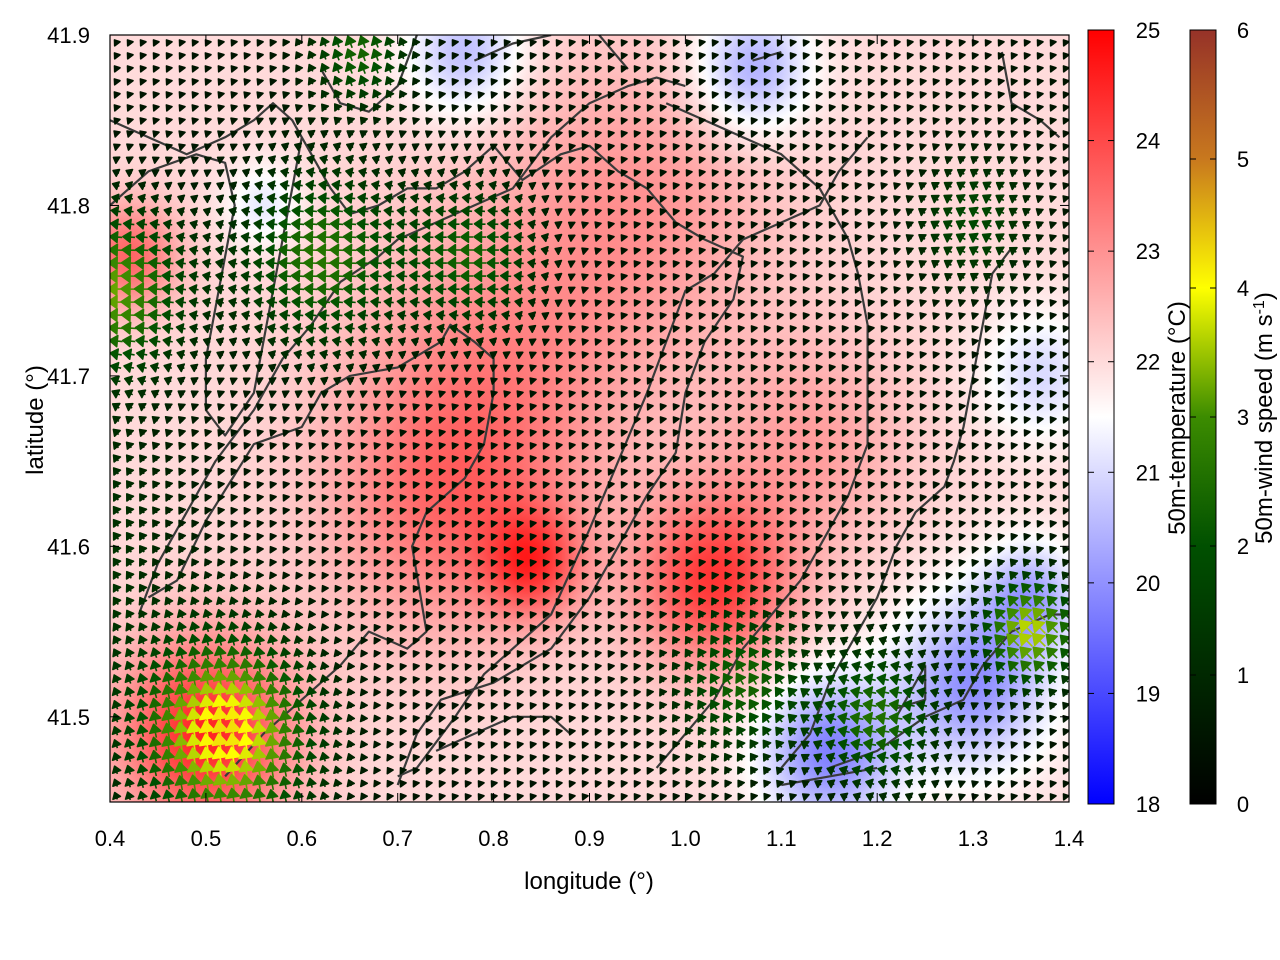 This screenshot has height=960, width=1280. What do you see at coordinates (1101, 417) in the screenshot?
I see `temperature-colorbar` at bounding box center [1101, 417].